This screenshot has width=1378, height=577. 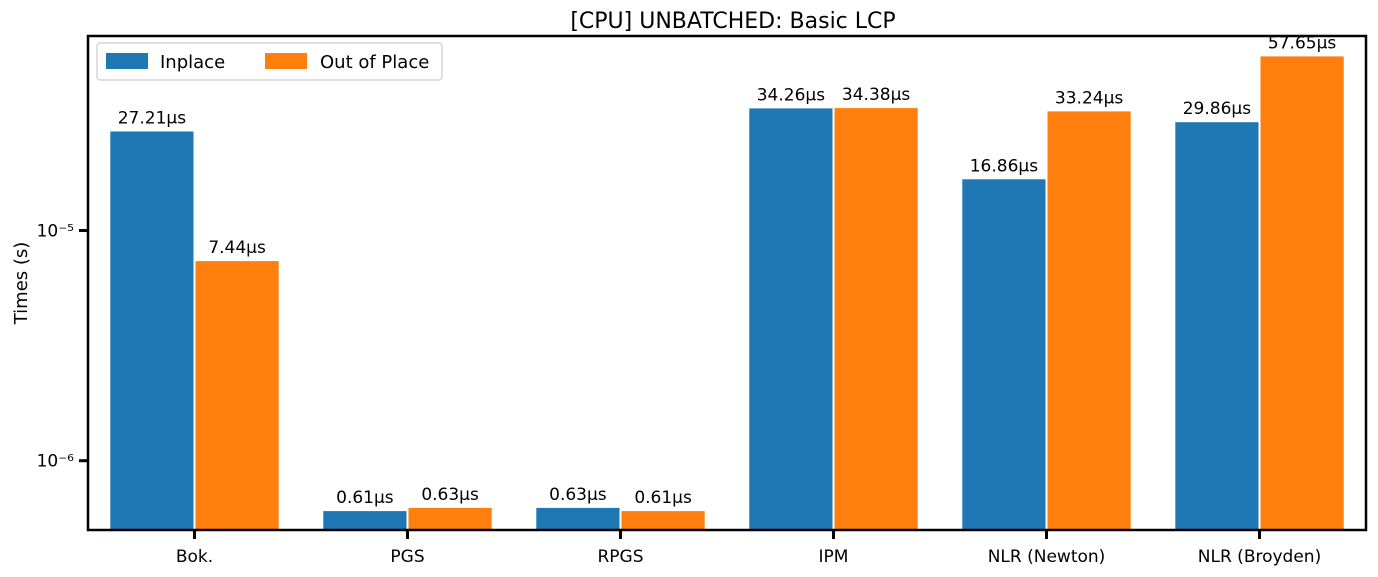 What do you see at coordinates (152, 330) in the screenshot?
I see `bar-inplace-bok` at bounding box center [152, 330].